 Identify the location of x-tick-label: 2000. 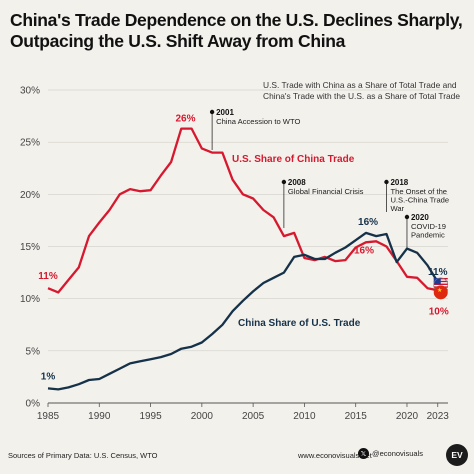
(202, 416).